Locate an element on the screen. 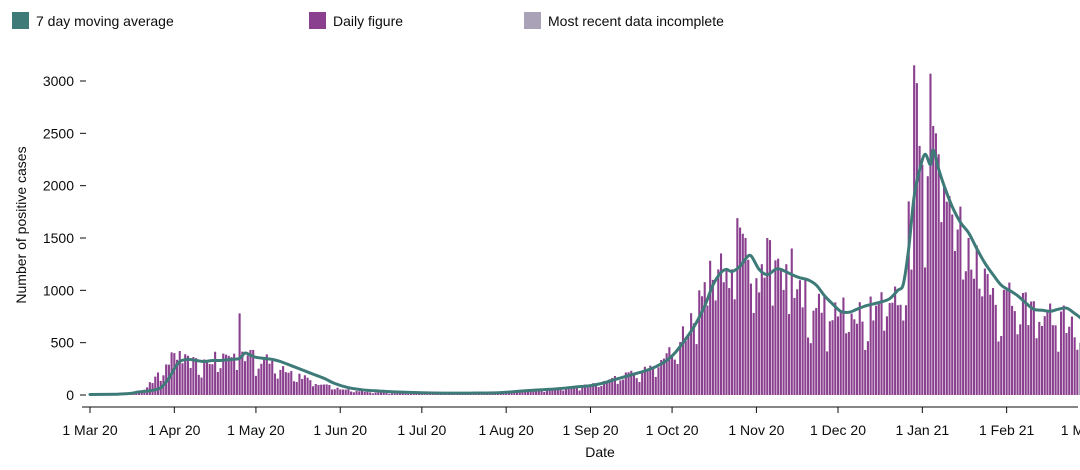  legend-item-recent-incomplete: Most recent data incomplete is located at coordinates (624, 20).